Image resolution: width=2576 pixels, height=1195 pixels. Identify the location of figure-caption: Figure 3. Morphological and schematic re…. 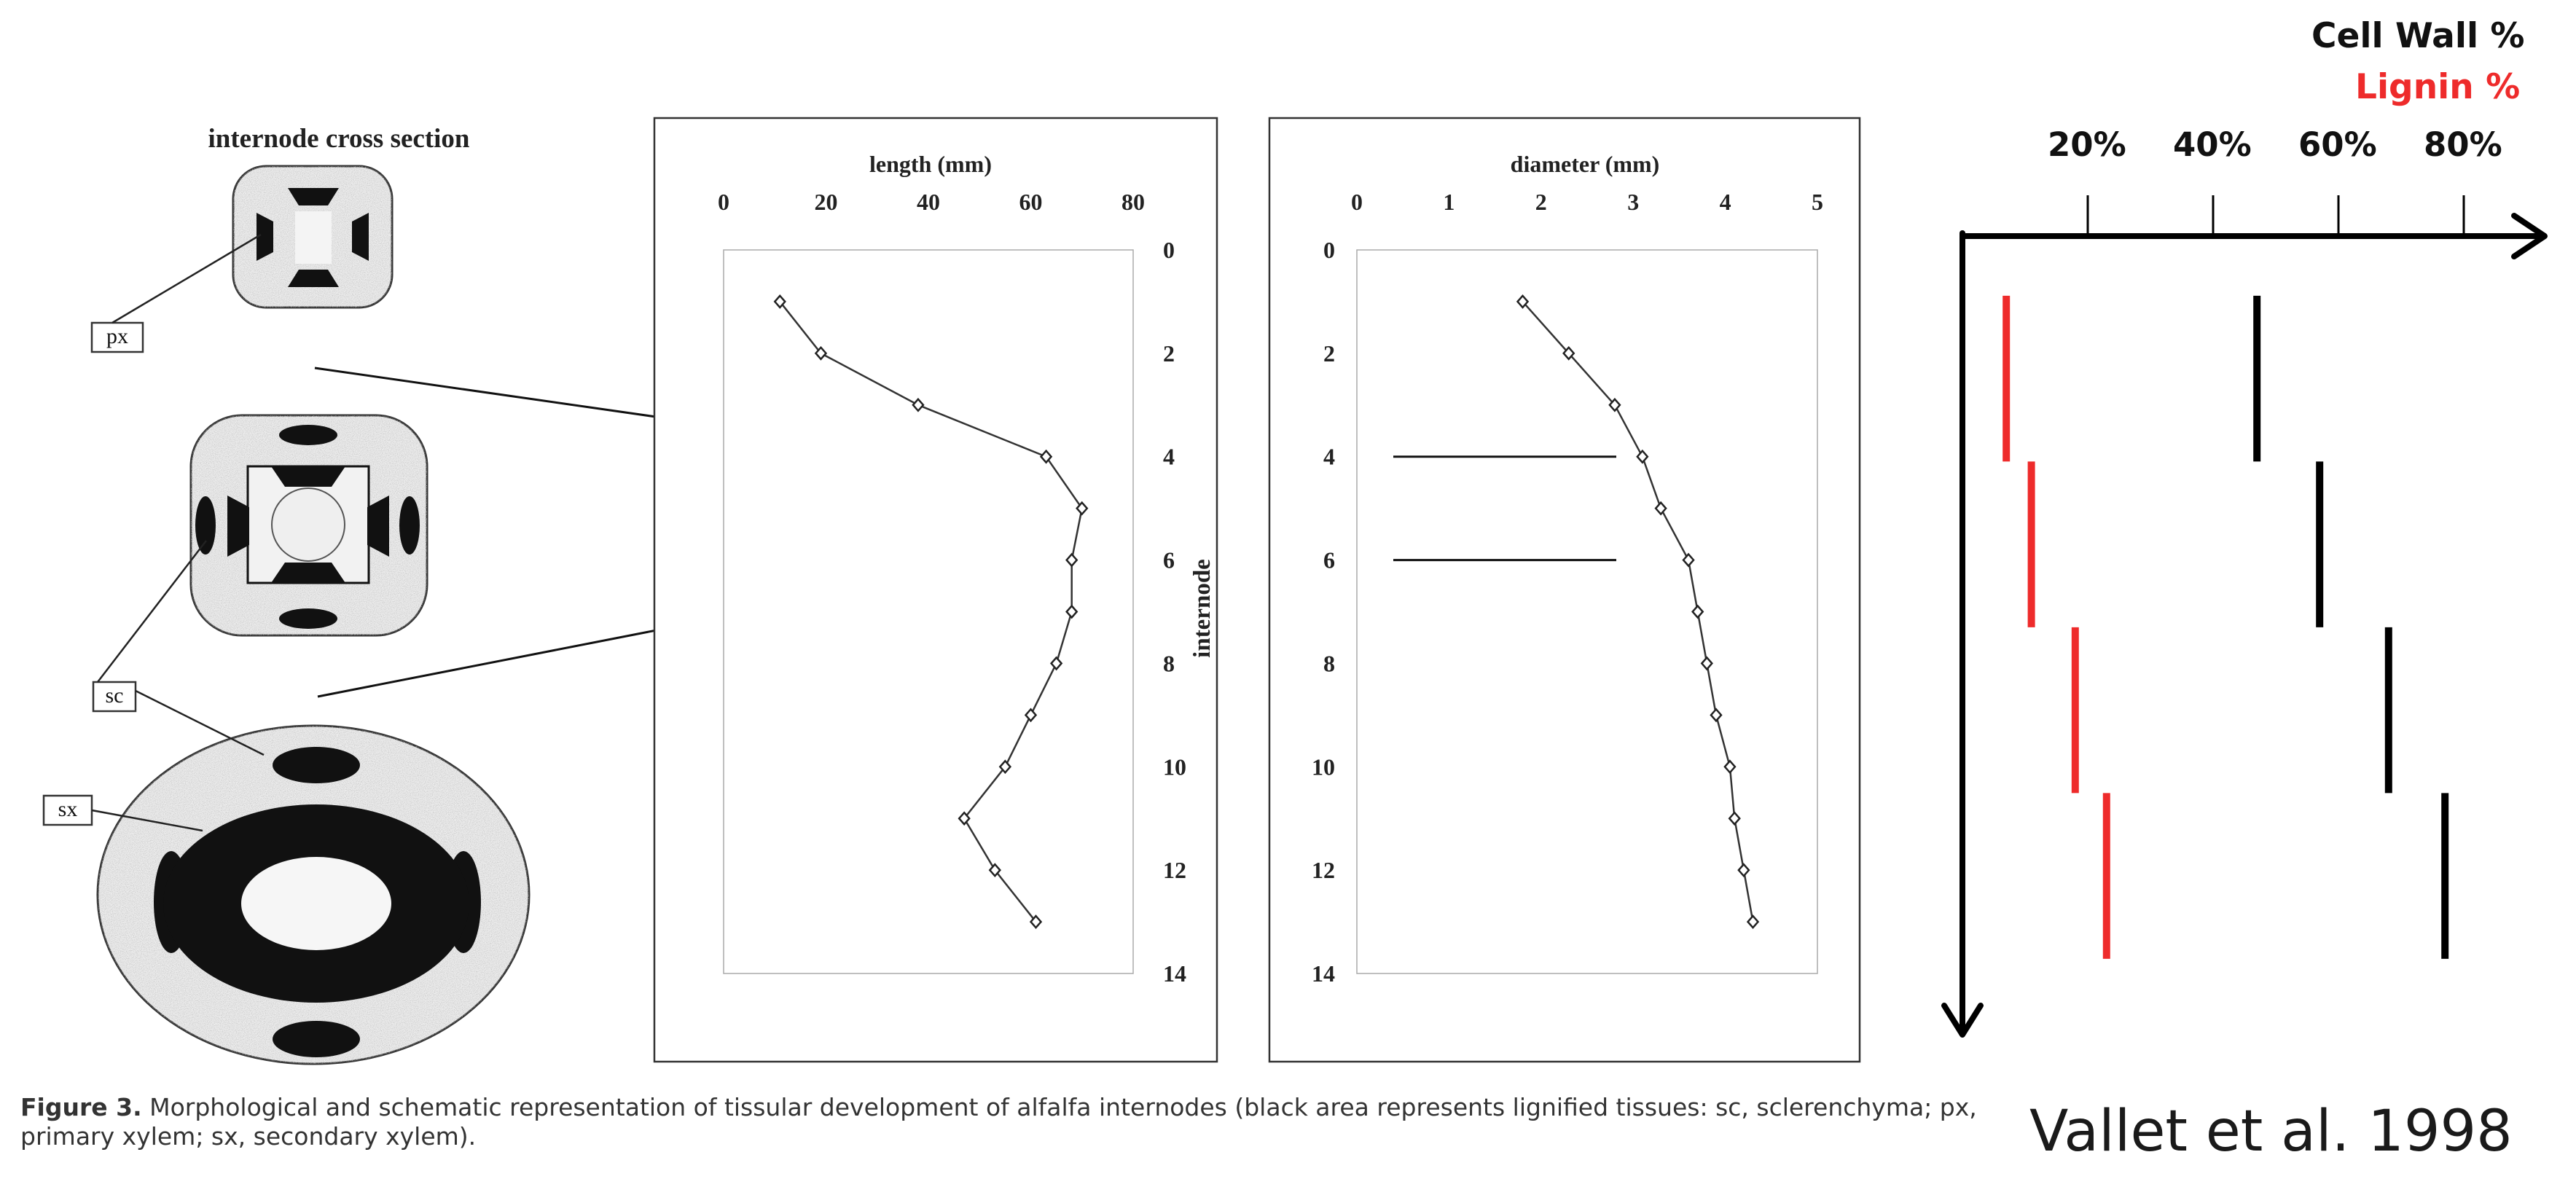
(1004, 1122).